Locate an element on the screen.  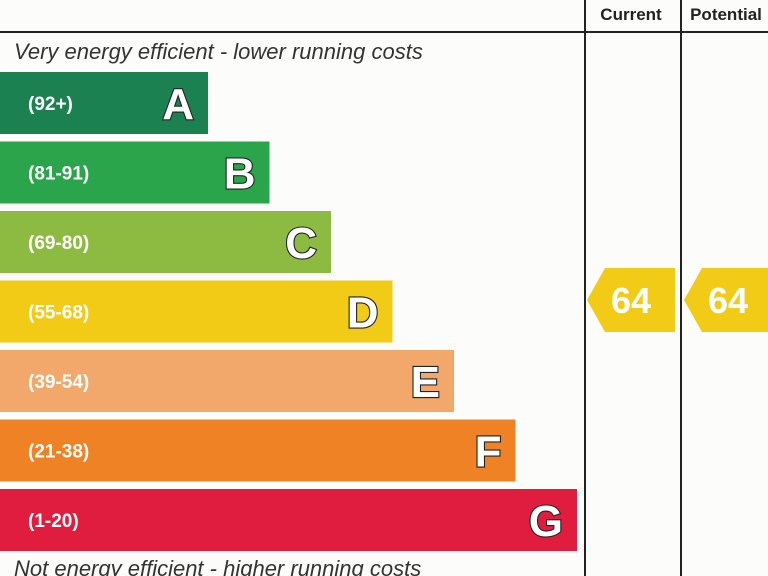
band-a: (92+) A is located at coordinates (104, 103).